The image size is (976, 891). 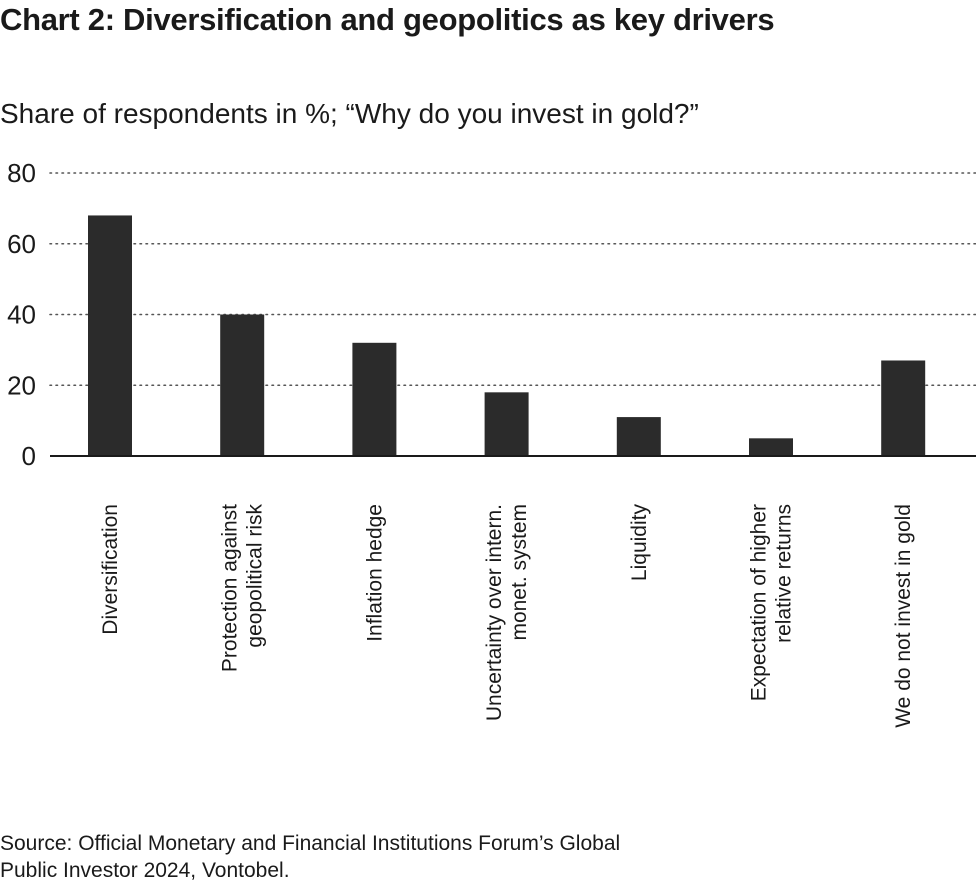 I want to click on category-label: geopolitical risk, so click(x=255, y=576).